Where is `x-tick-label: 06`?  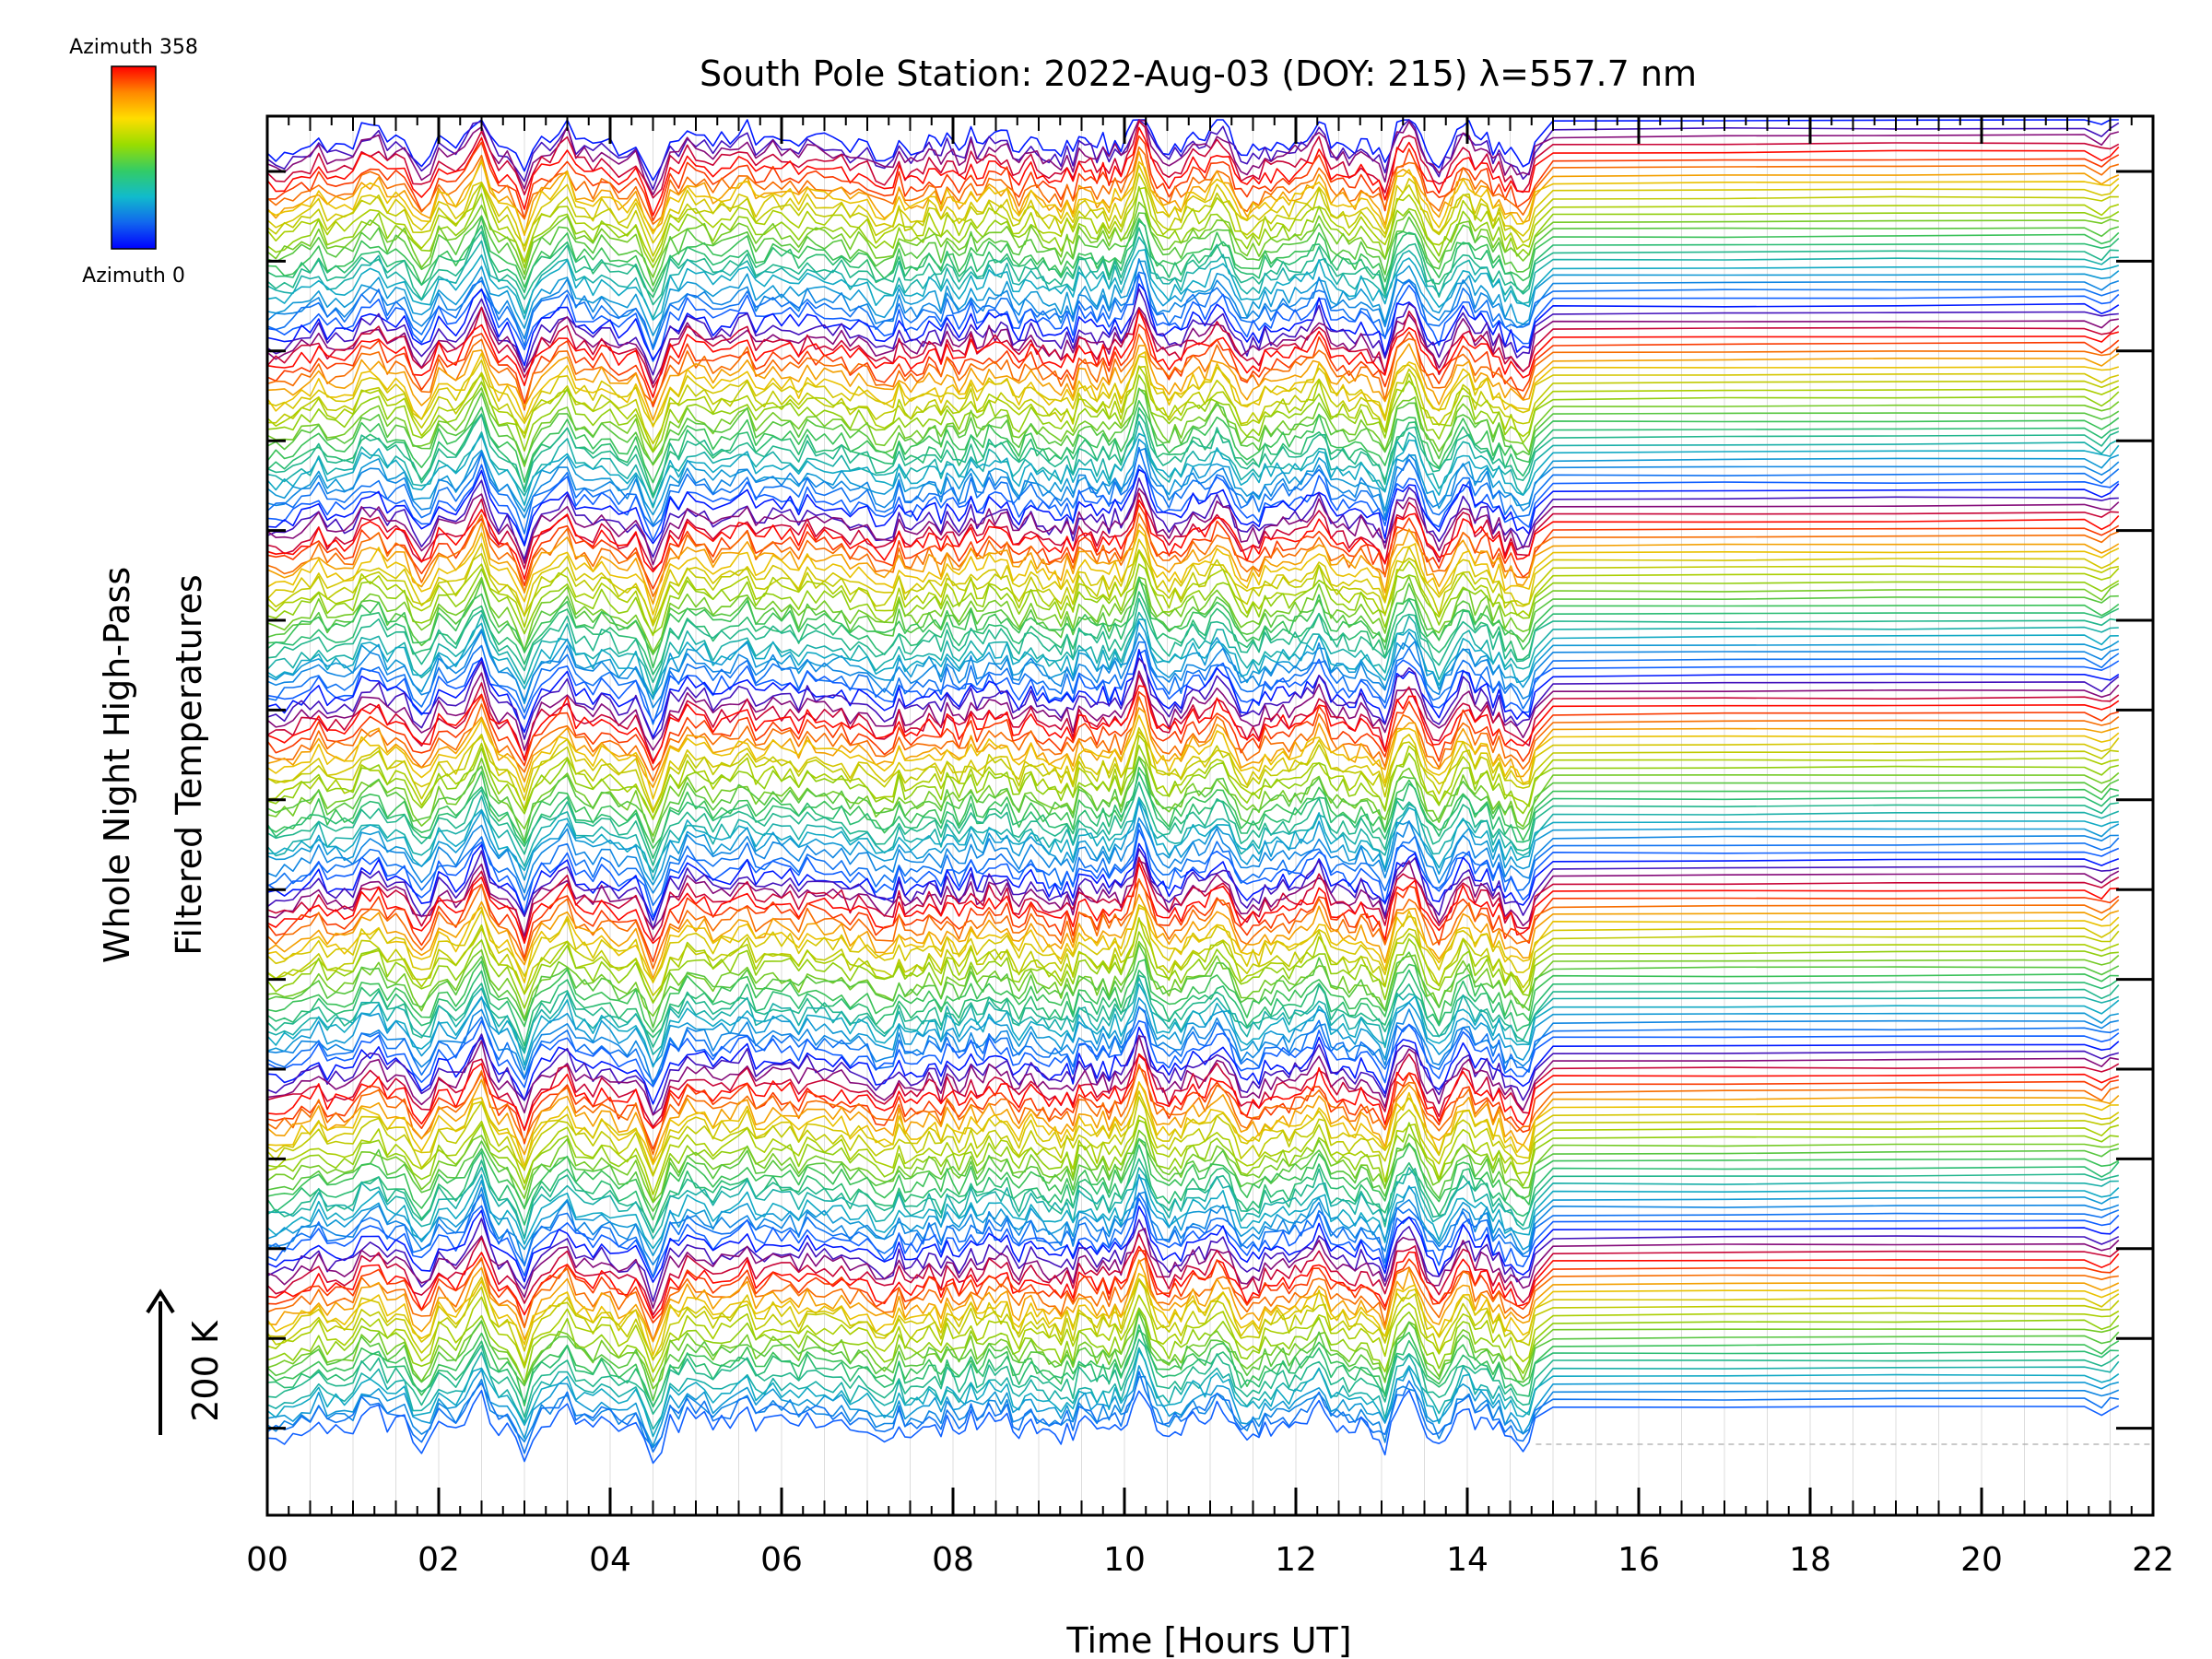
x-tick-label: 06 is located at coordinates (781, 1560).